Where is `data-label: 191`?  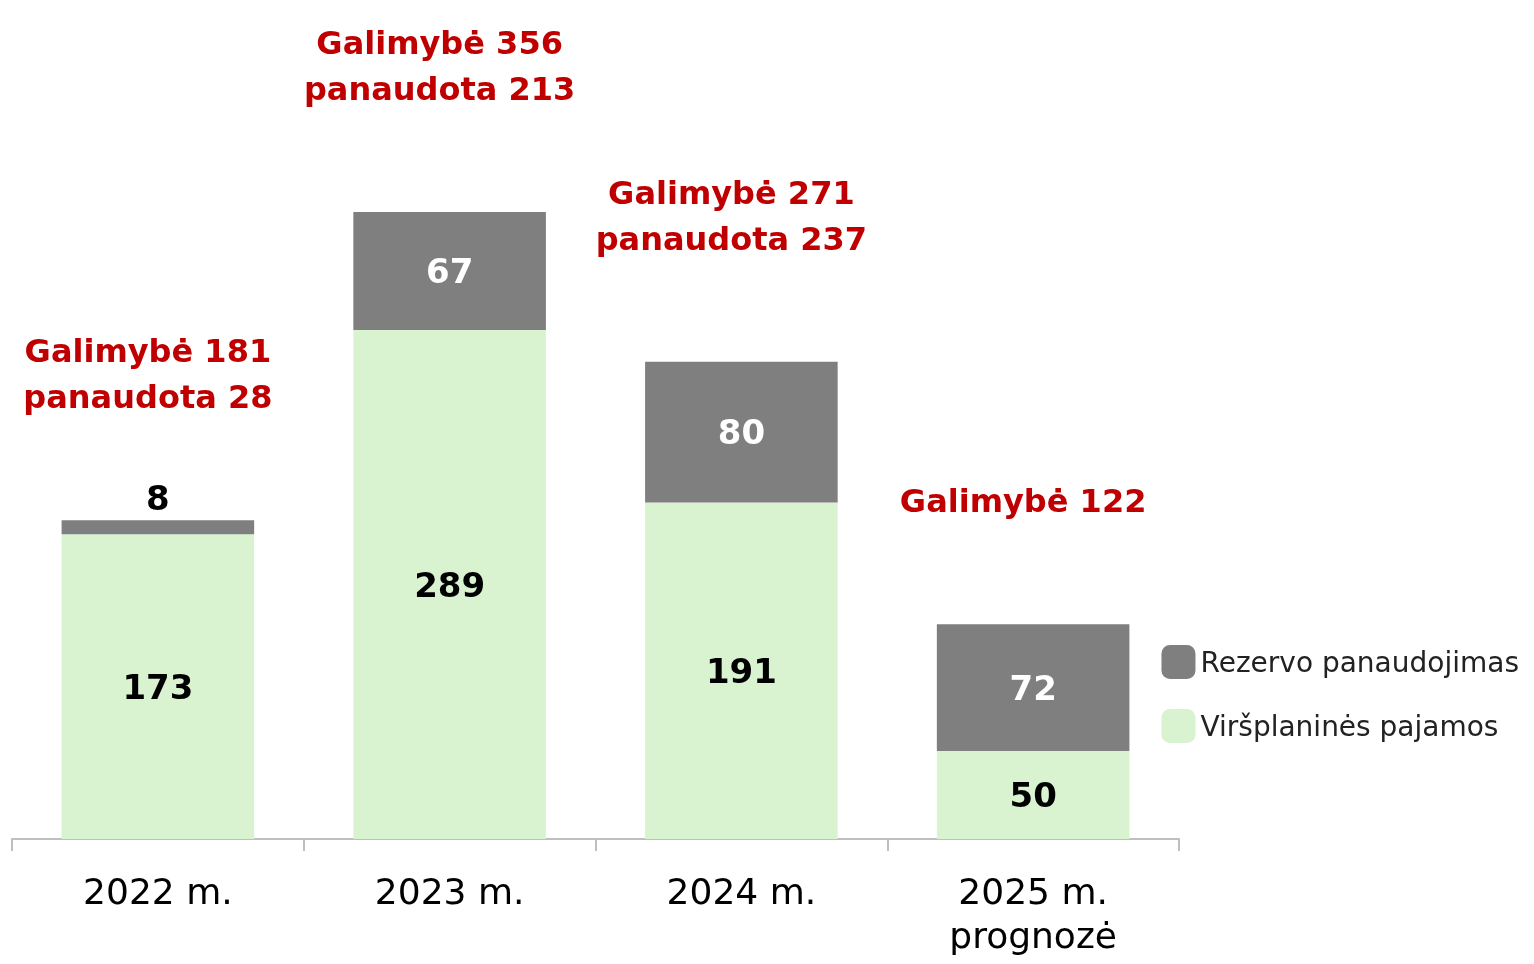
data-label: 191 is located at coordinates (741, 670).